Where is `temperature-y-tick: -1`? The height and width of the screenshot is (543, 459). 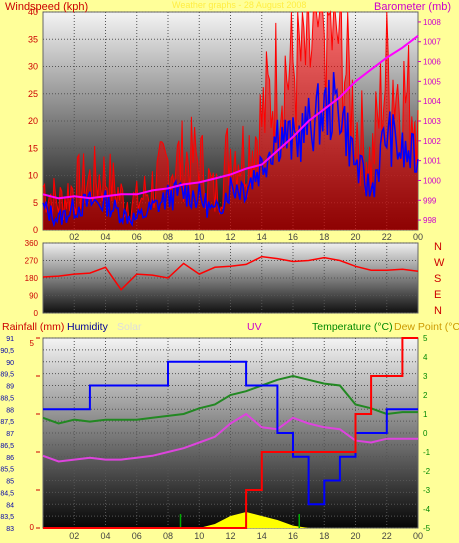 temperature-y-tick: -1 is located at coordinates (427, 452).